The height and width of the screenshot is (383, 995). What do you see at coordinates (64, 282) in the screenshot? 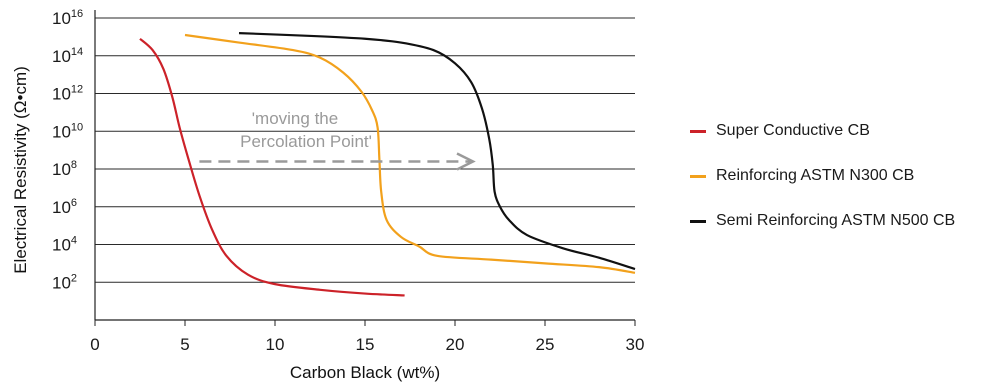
I see `y-tick-label: 10²` at bounding box center [64, 282].